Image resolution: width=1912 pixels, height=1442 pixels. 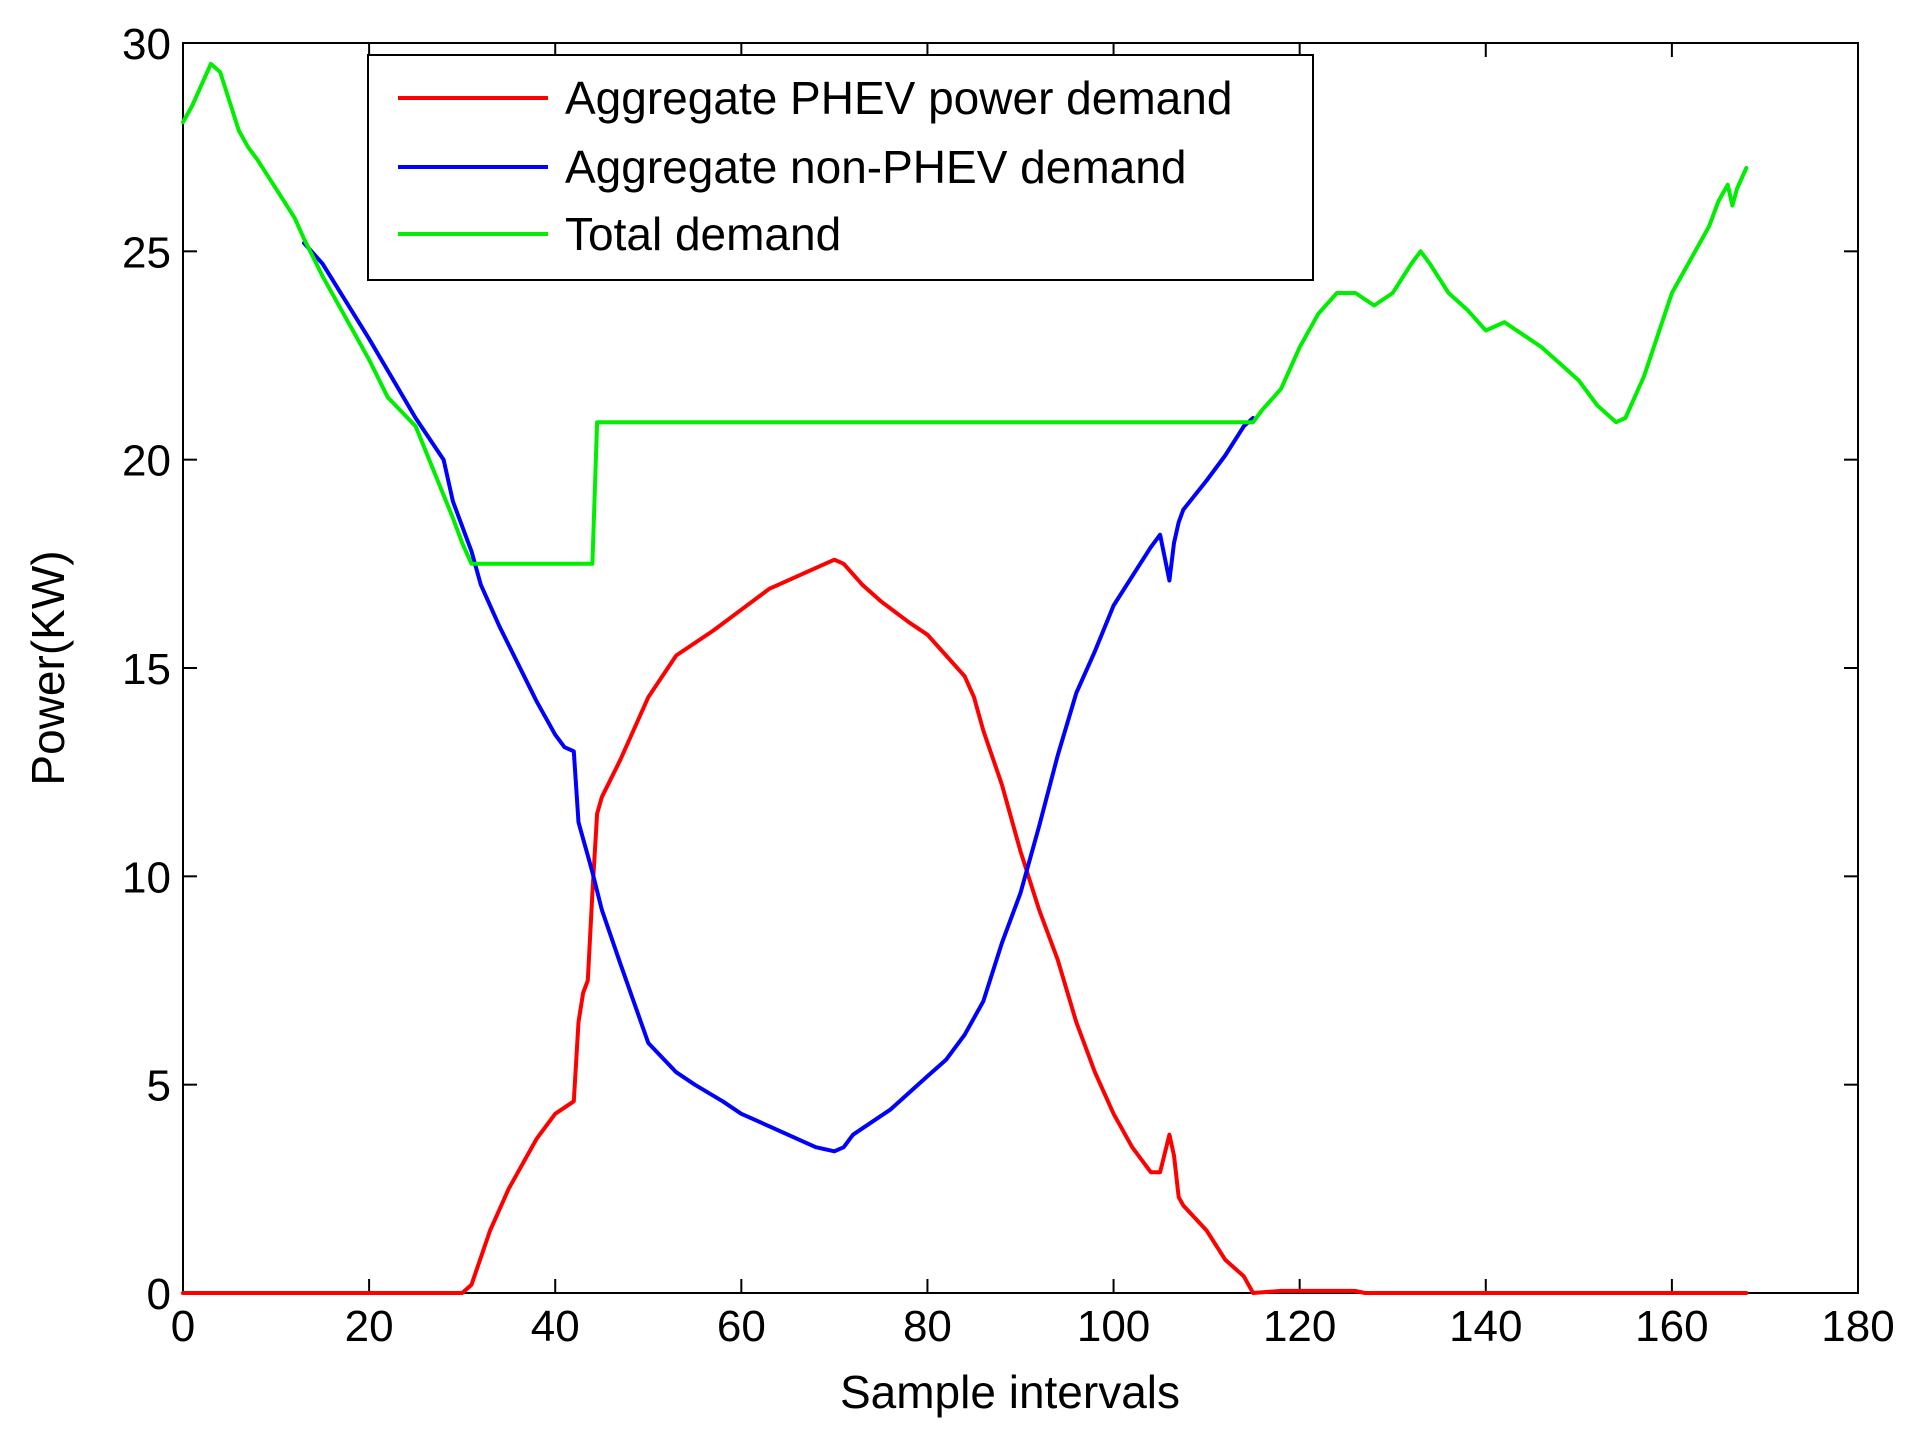 What do you see at coordinates (146, 461) in the screenshot?
I see `y-tick-label: 20` at bounding box center [146, 461].